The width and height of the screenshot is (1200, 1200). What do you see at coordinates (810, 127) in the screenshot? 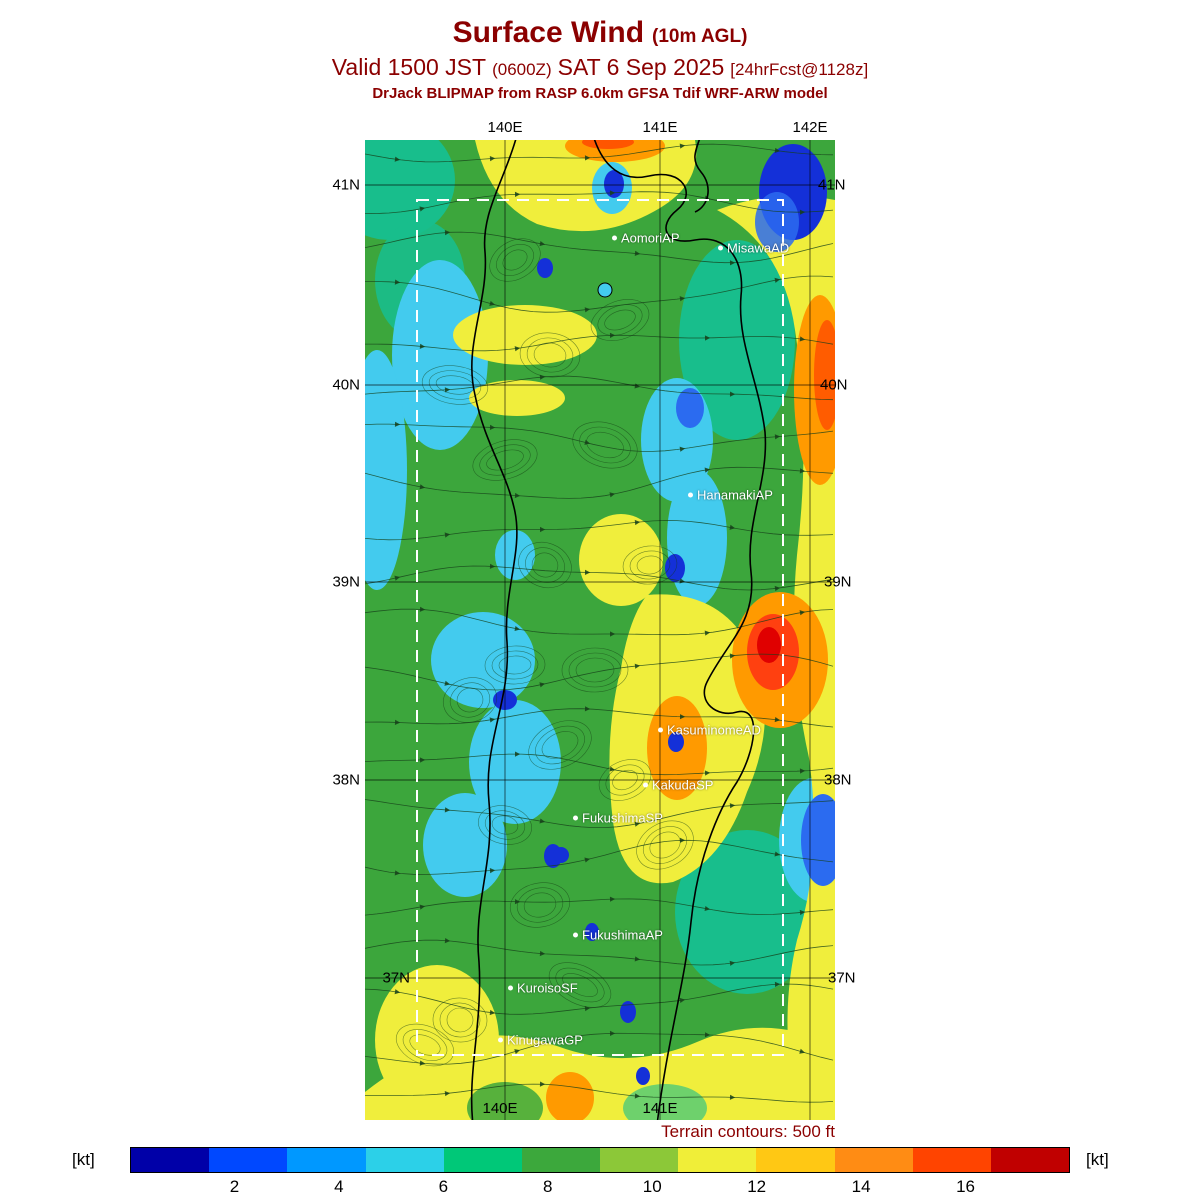
I see `lon-label-top: 142E` at bounding box center [810, 127].